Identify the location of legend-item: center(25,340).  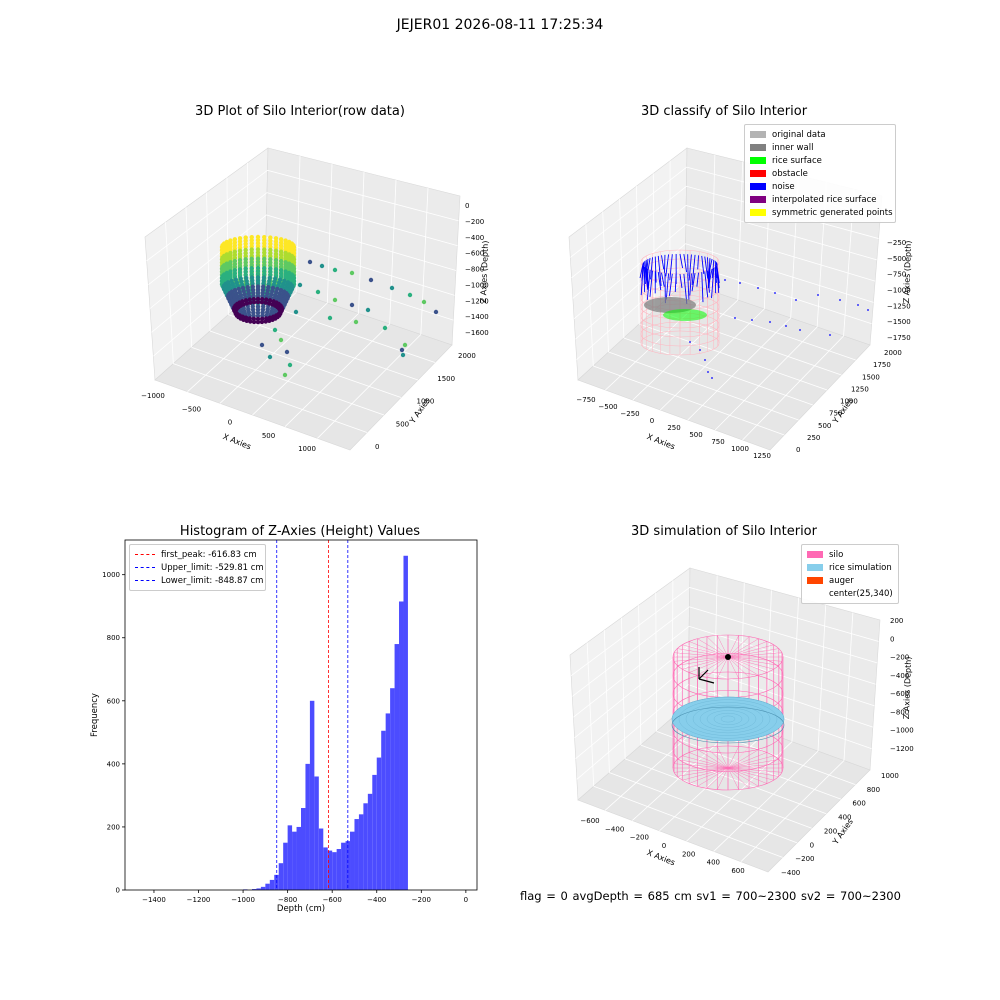
(850, 593).